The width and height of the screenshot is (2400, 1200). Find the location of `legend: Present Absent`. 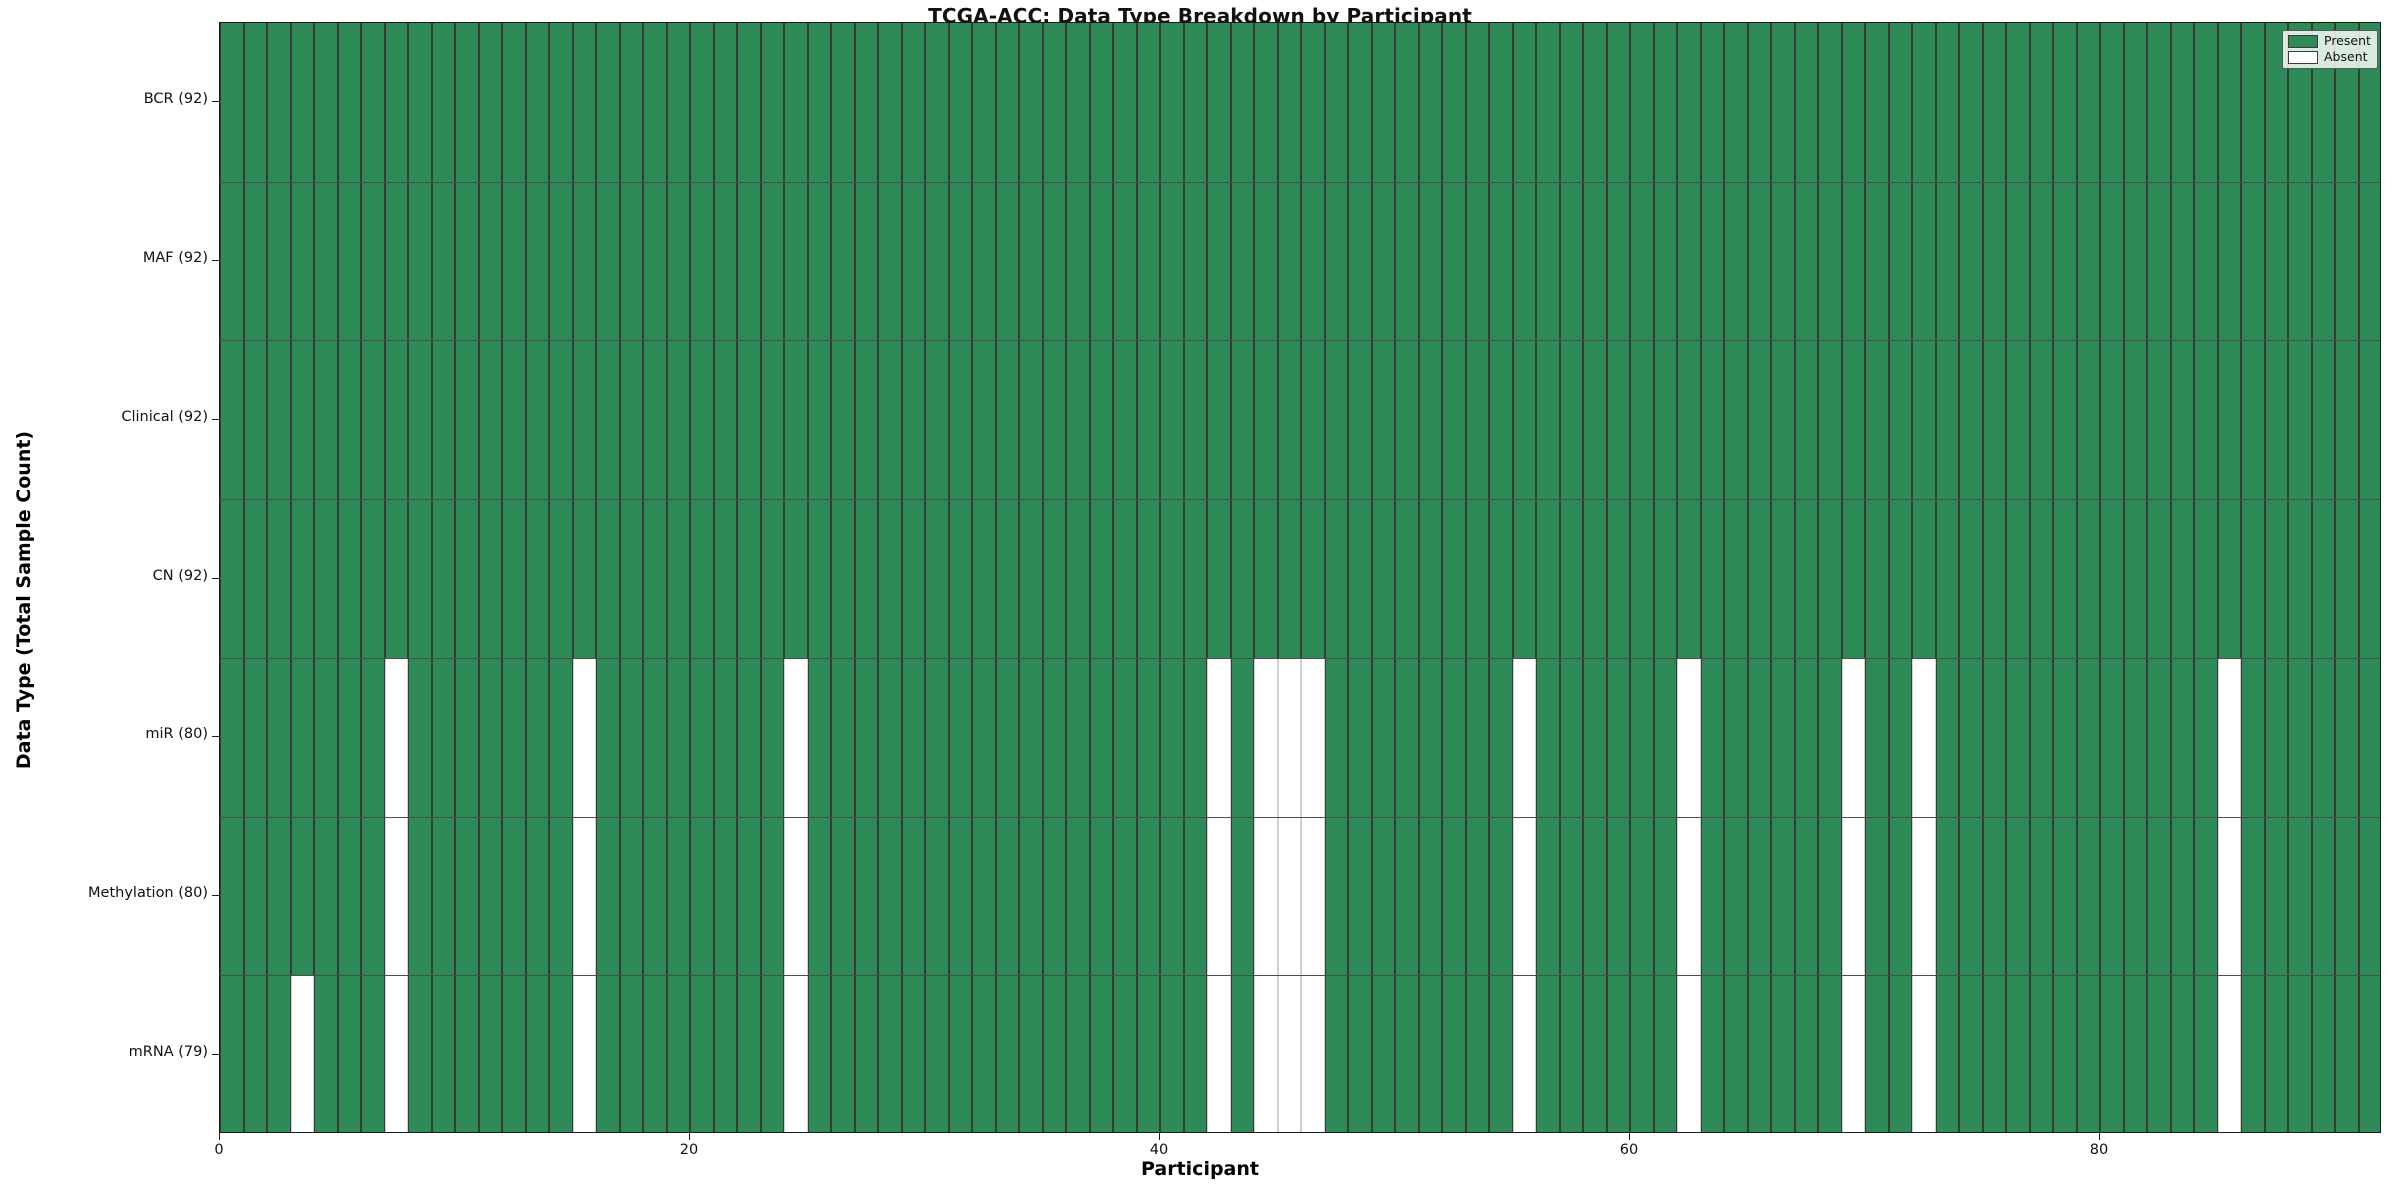

legend: Present Absent is located at coordinates (2330, 49).